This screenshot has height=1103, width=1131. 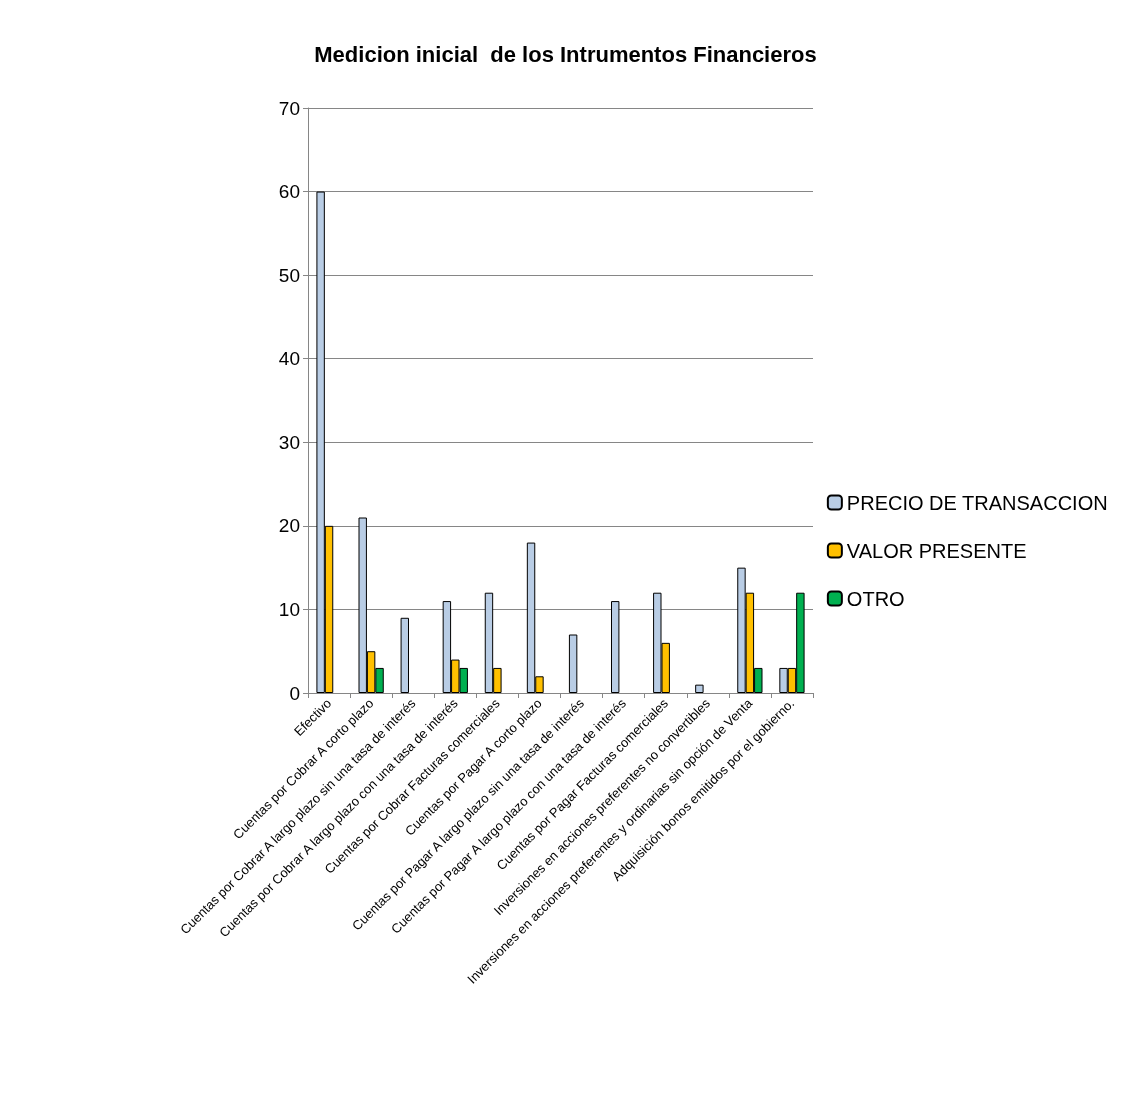 I want to click on y-tick-label: 70, so click(x=289, y=108).